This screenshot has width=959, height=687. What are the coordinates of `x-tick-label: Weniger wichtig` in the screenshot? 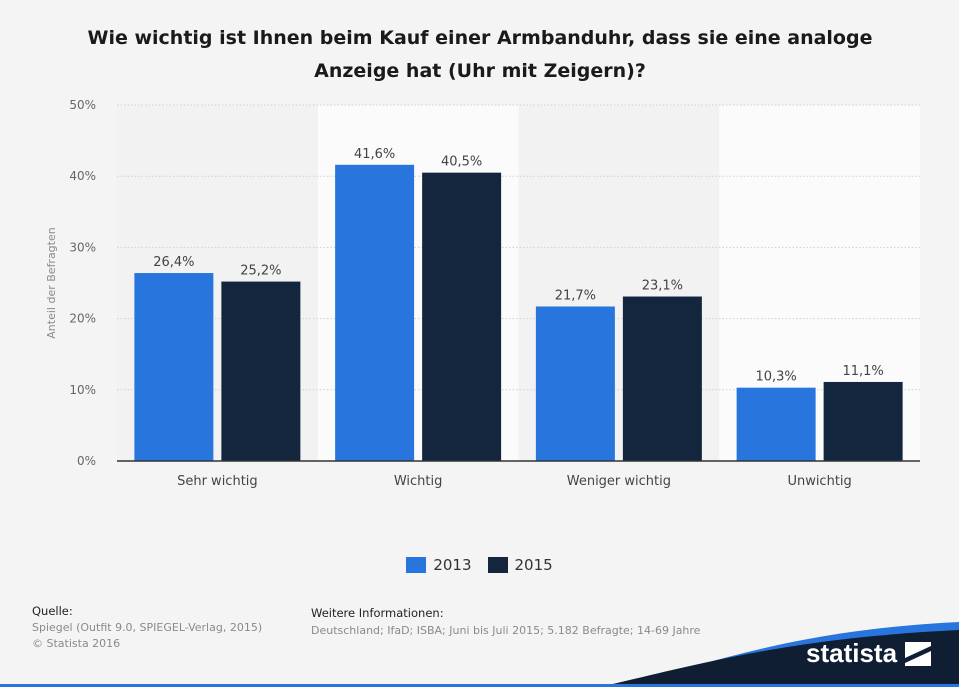 It's located at (619, 481).